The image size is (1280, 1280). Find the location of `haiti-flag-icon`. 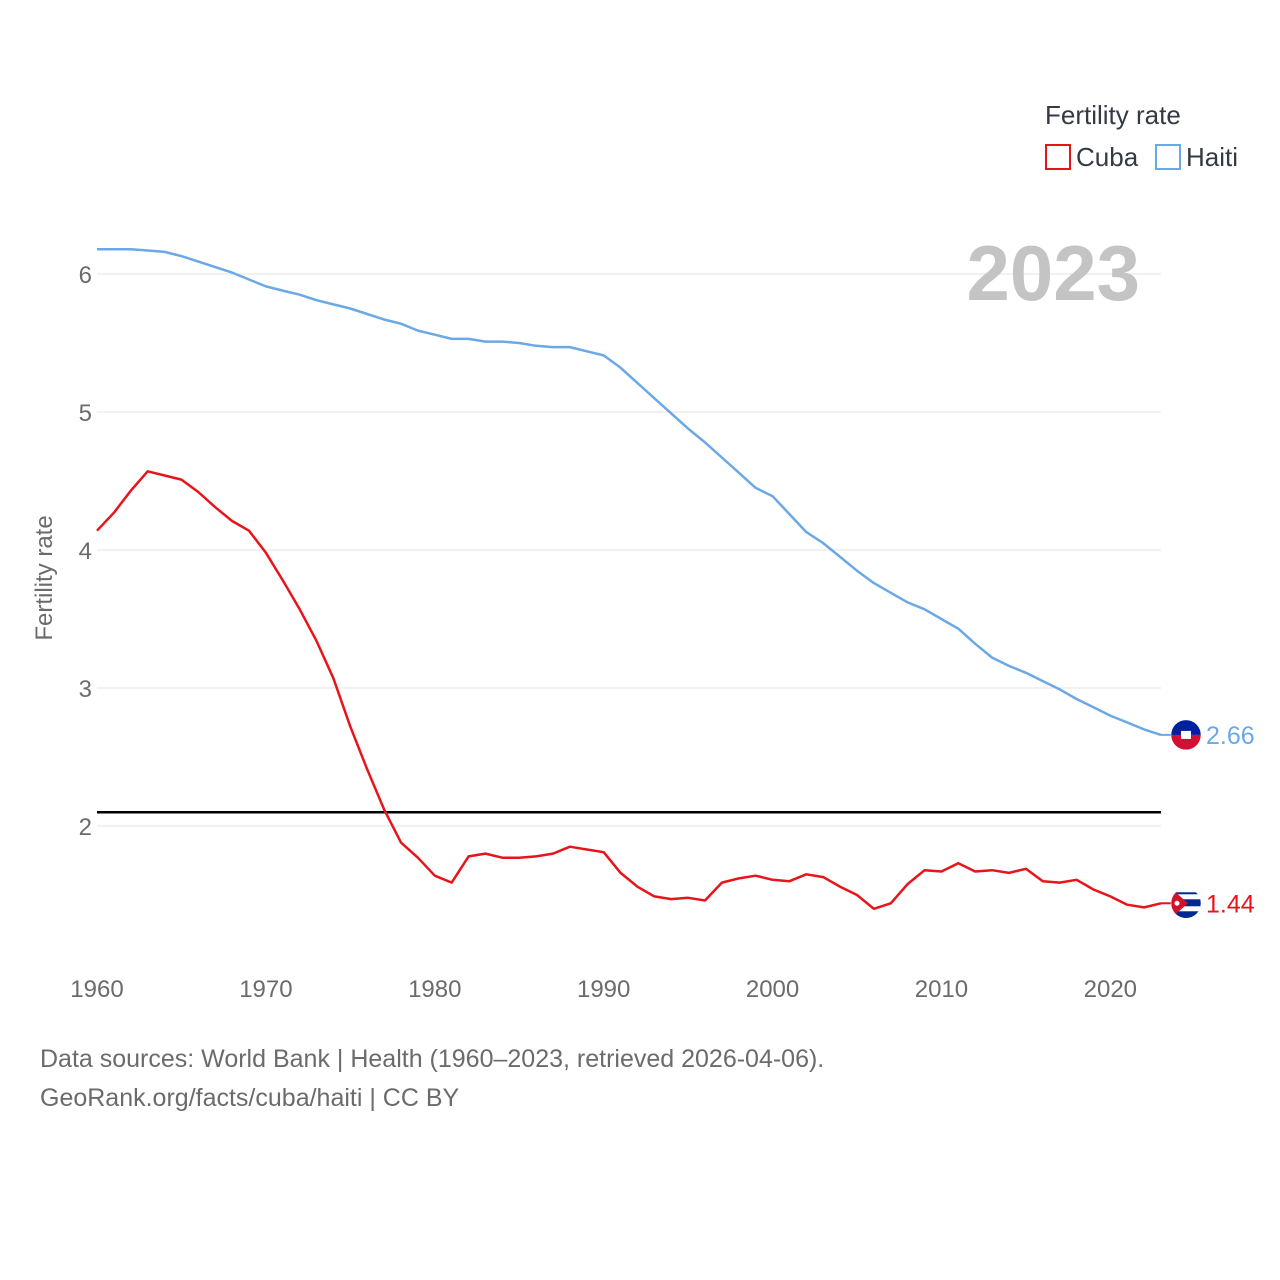

haiti-flag-icon is located at coordinates (1186, 735).